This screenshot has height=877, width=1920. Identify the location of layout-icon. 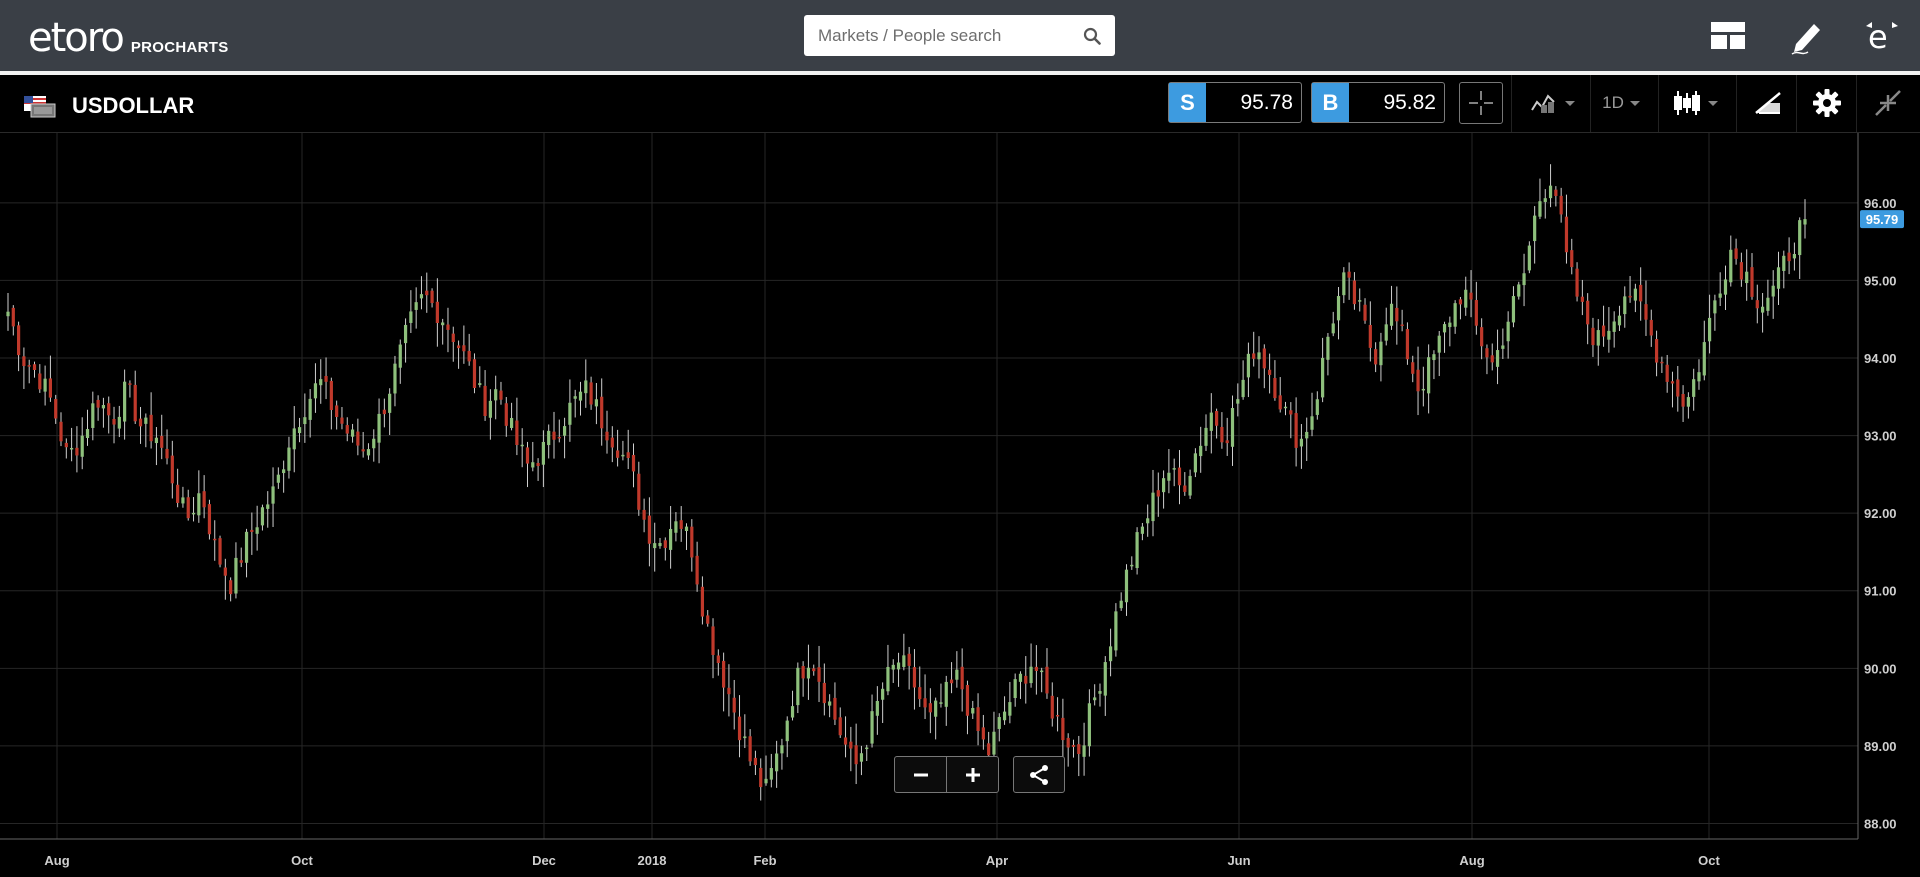
(1728, 36).